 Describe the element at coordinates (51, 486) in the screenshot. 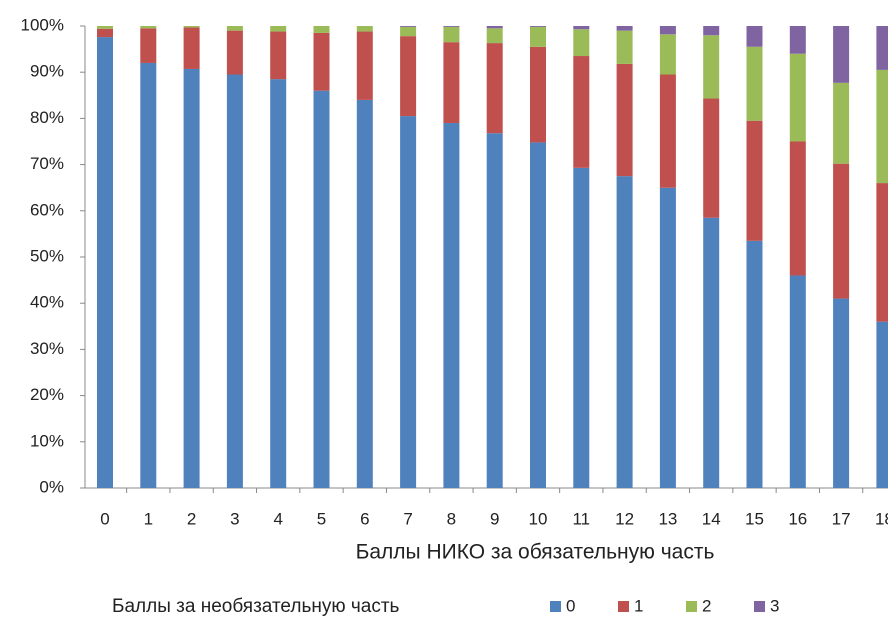

I see `y-tick-label: 0%` at that location.